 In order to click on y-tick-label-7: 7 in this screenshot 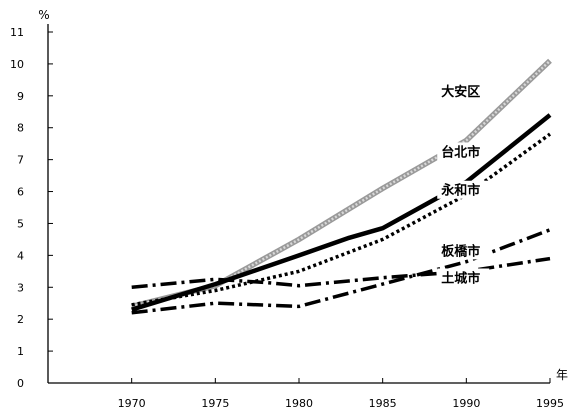, I will do `click(20, 160)`.